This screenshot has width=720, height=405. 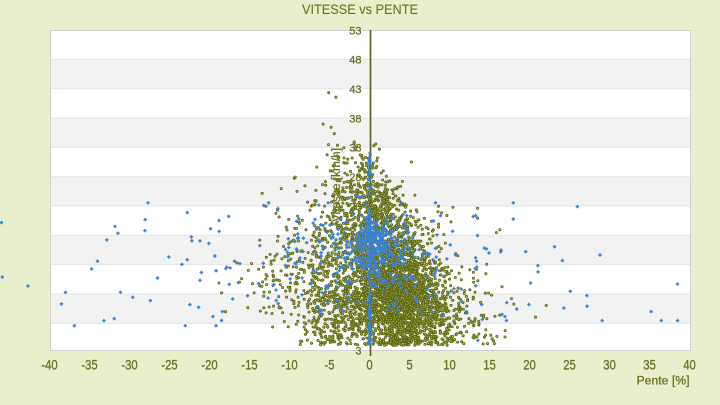 What do you see at coordinates (49, 365) in the screenshot?
I see `svg-text: -40` at bounding box center [49, 365].